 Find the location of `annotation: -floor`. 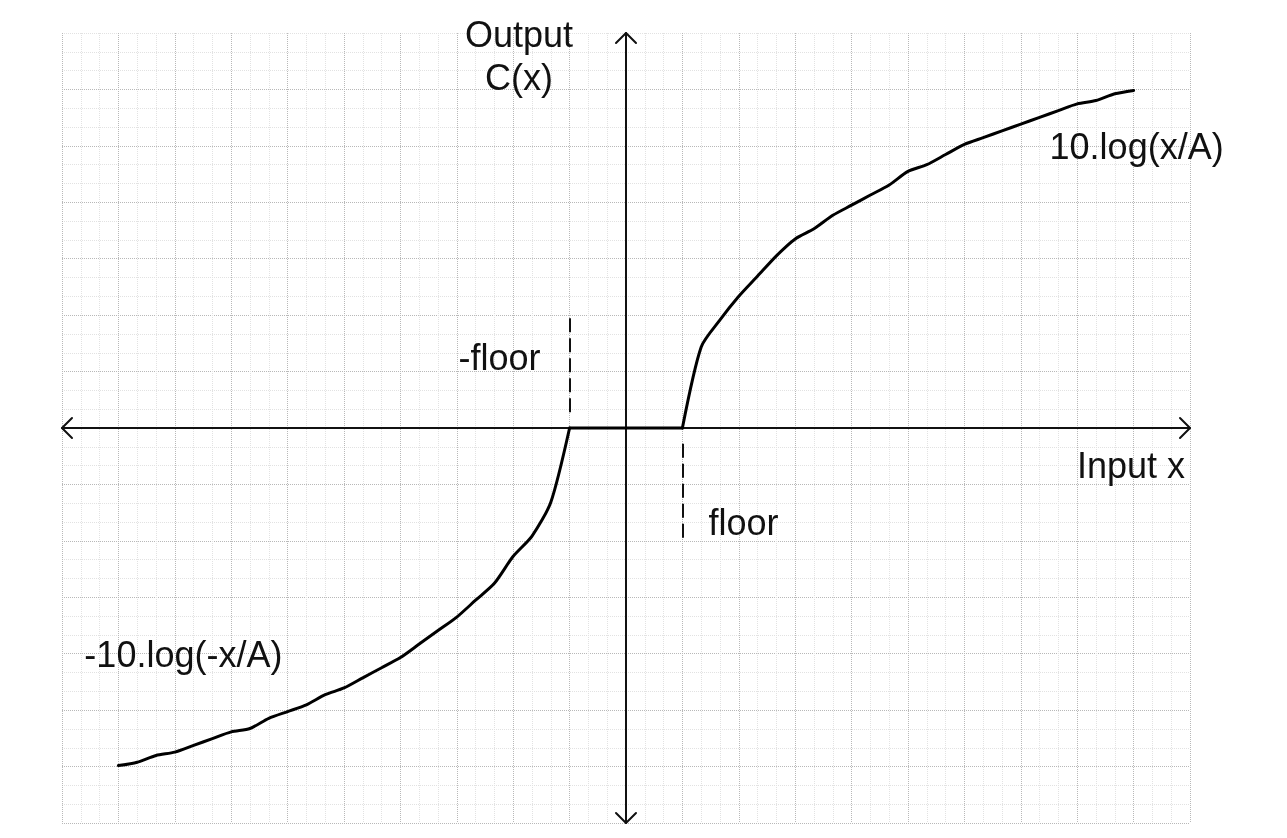

annotation: -floor is located at coordinates (499, 357).